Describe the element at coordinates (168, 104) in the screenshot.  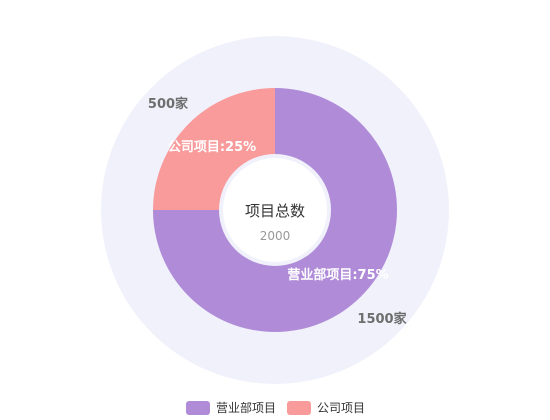
I see `slice-outer-label-1: 500家` at that location.